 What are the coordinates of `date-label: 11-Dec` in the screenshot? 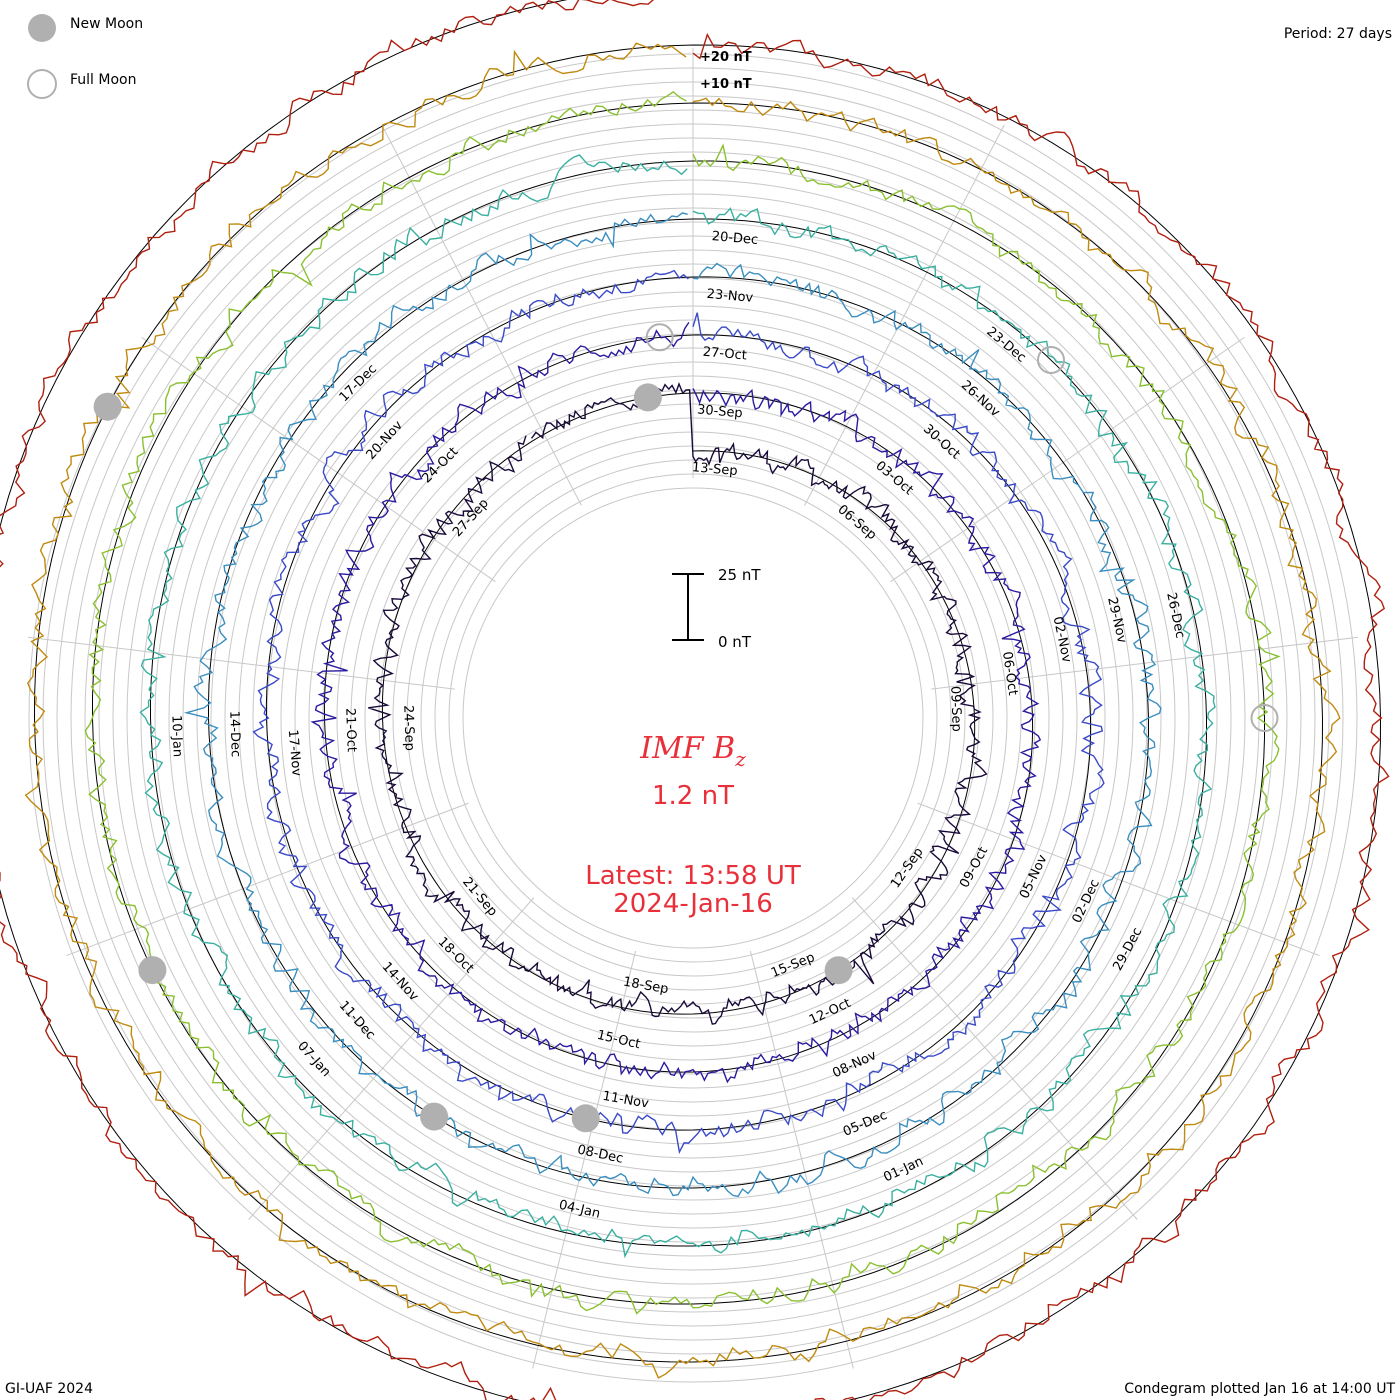 It's located at (357, 1020).